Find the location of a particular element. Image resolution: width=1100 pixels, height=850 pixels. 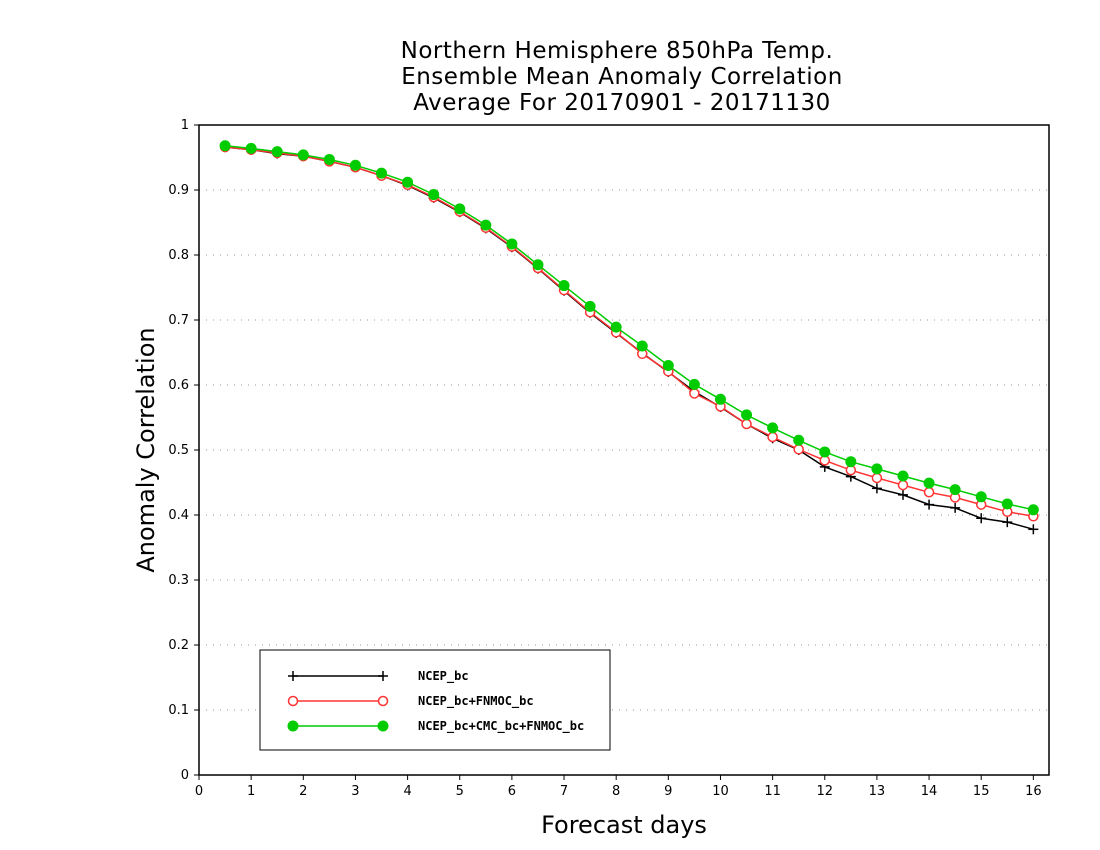

x-tick-label: 6 is located at coordinates (512, 791).